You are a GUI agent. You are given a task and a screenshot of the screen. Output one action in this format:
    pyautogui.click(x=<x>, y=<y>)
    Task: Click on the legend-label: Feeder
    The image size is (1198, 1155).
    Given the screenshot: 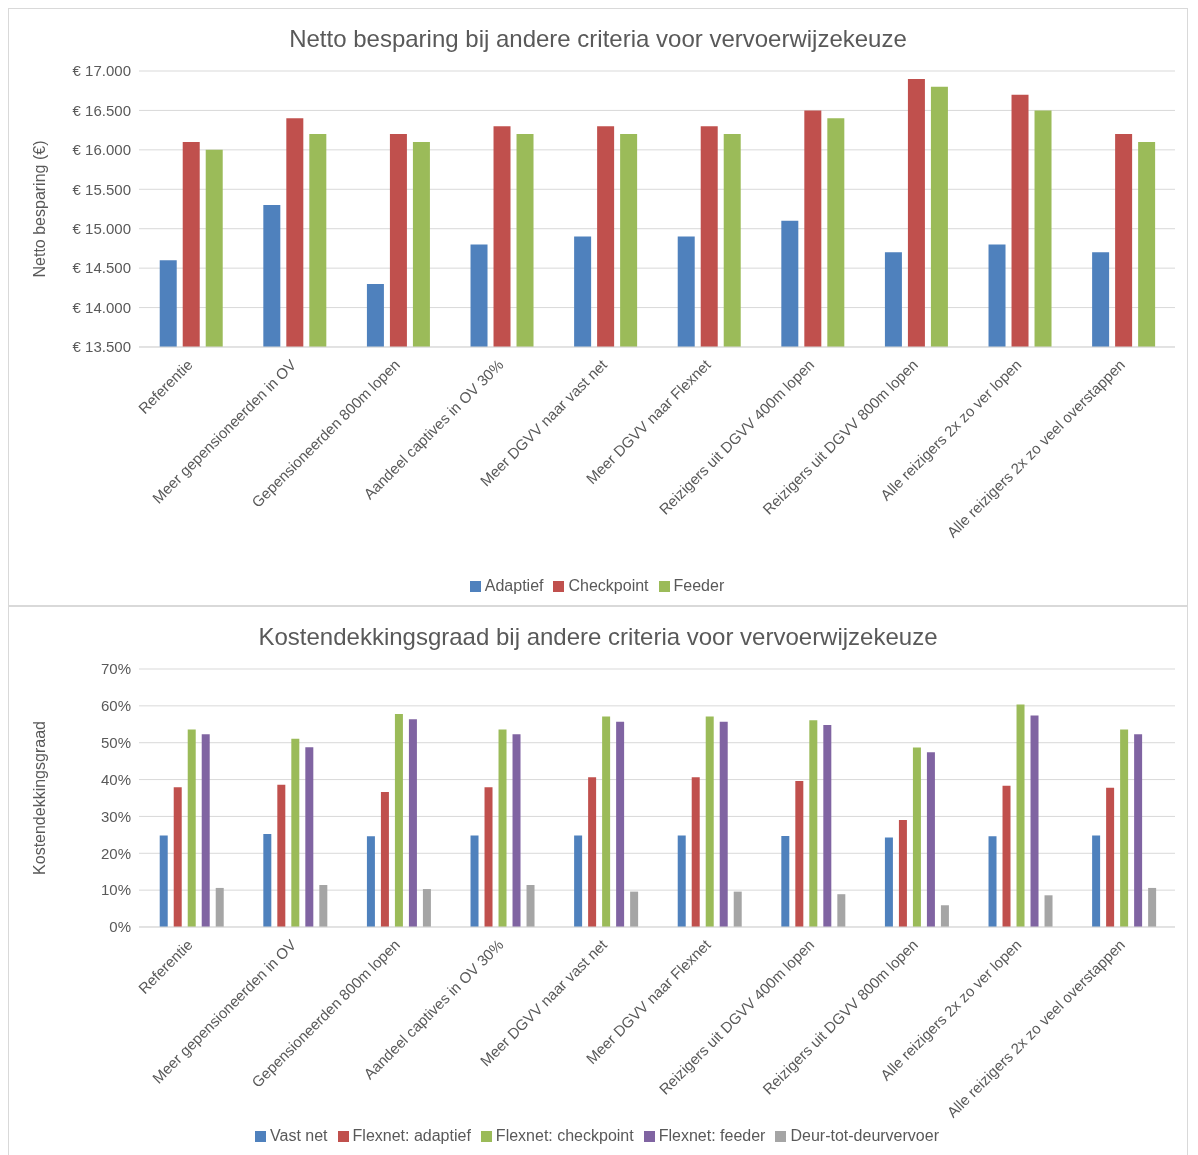 What is the action you would take?
    pyautogui.click(x=699, y=585)
    